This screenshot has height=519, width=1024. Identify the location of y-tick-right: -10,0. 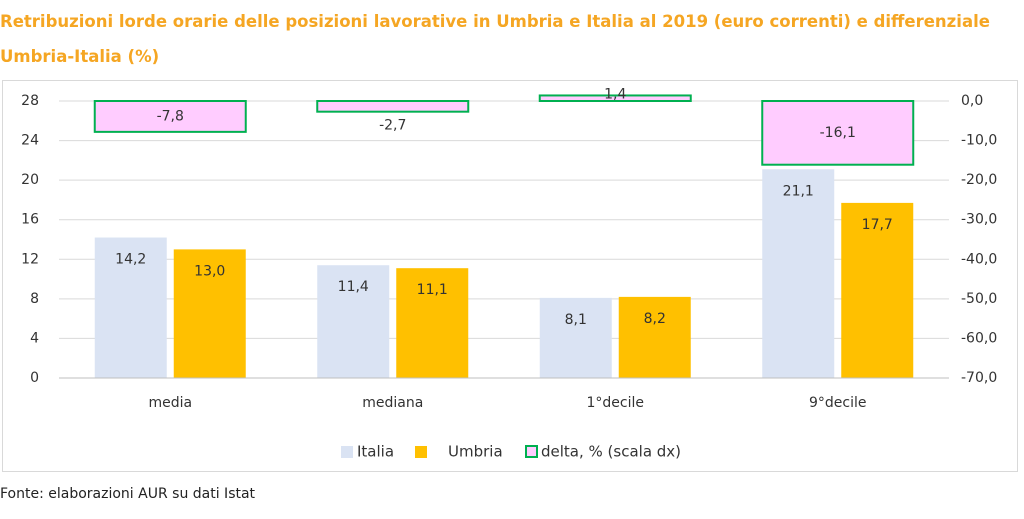
(979, 141).